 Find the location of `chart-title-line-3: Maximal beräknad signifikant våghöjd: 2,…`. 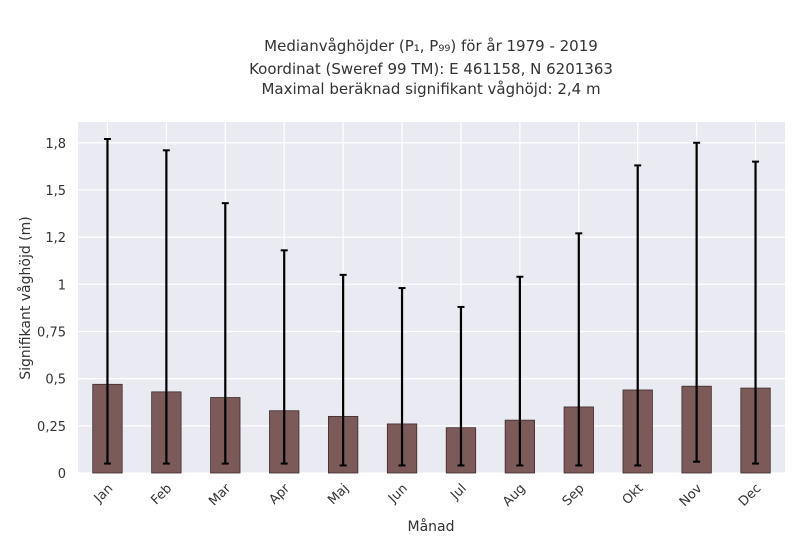

chart-title-line-3: Maximal beräknad signifikant våghöjd: 2,… is located at coordinates (430, 89).